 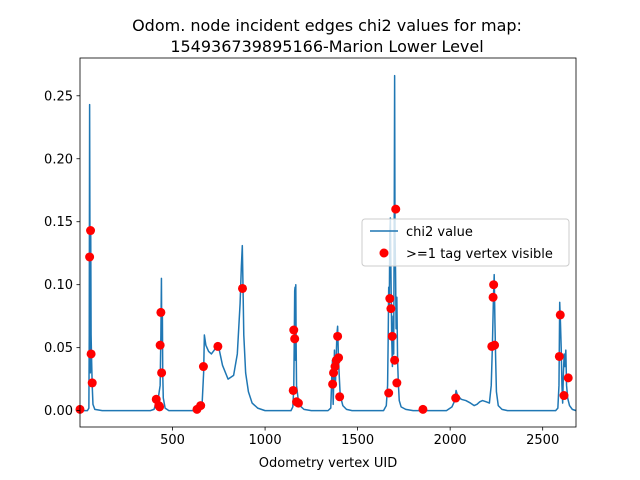 What do you see at coordinates (479, 254) in the screenshot?
I see `legend-label-scatter: >=1 tag vertex visible` at bounding box center [479, 254].